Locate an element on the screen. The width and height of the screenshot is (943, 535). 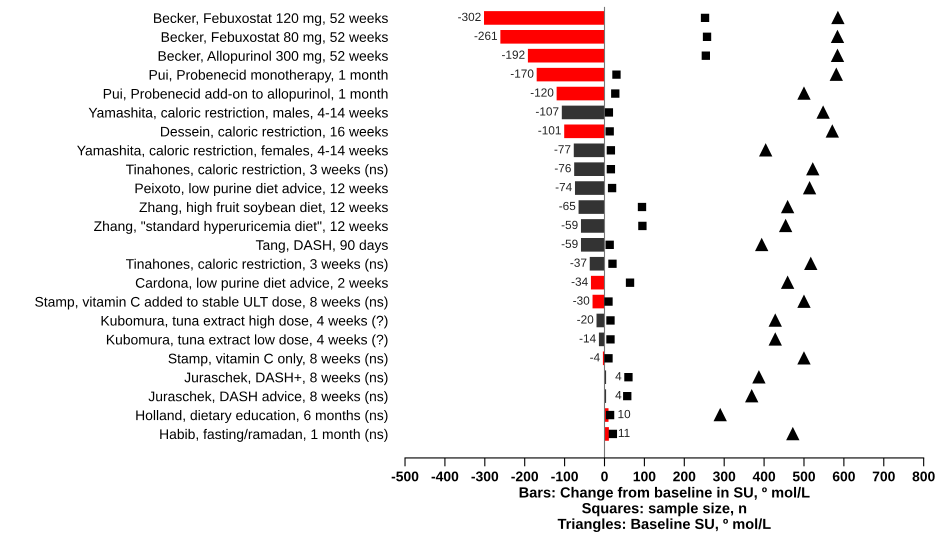
y-tick-label: Pui, Probenecid monotherapy, 1 month is located at coordinates (269, 76).